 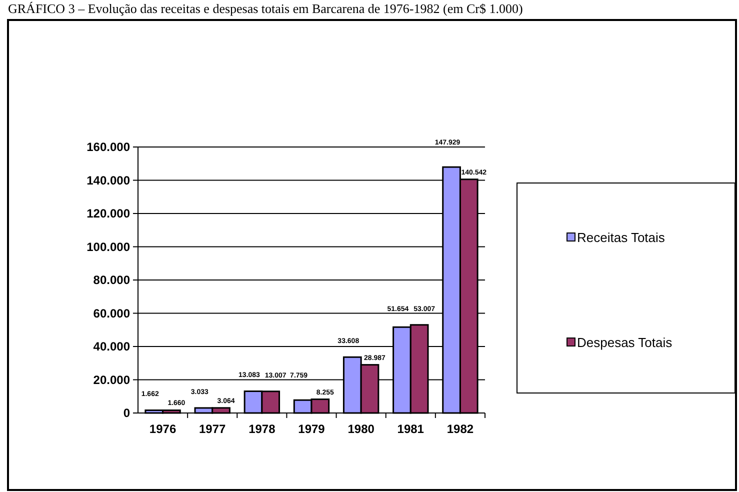 I want to click on x-tick-label: 1976, so click(x=162, y=429).